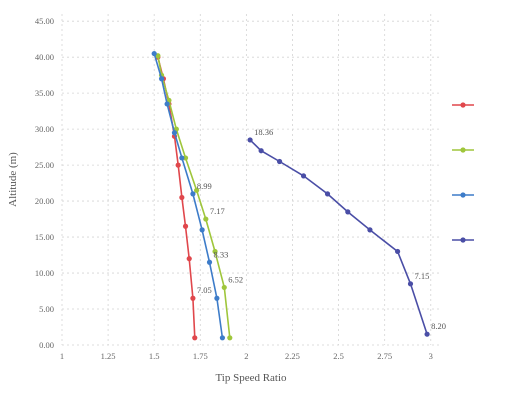 The image size is (518, 394). What do you see at coordinates (44, 165) in the screenshot?
I see `y-tick-label: 25.00` at bounding box center [44, 165].